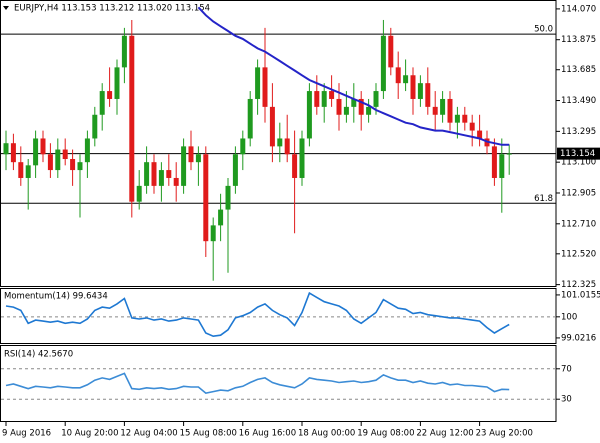  Describe the element at coordinates (26, 434) in the screenshot. I see `x-tick-label: 9 Aug 2016` at that location.